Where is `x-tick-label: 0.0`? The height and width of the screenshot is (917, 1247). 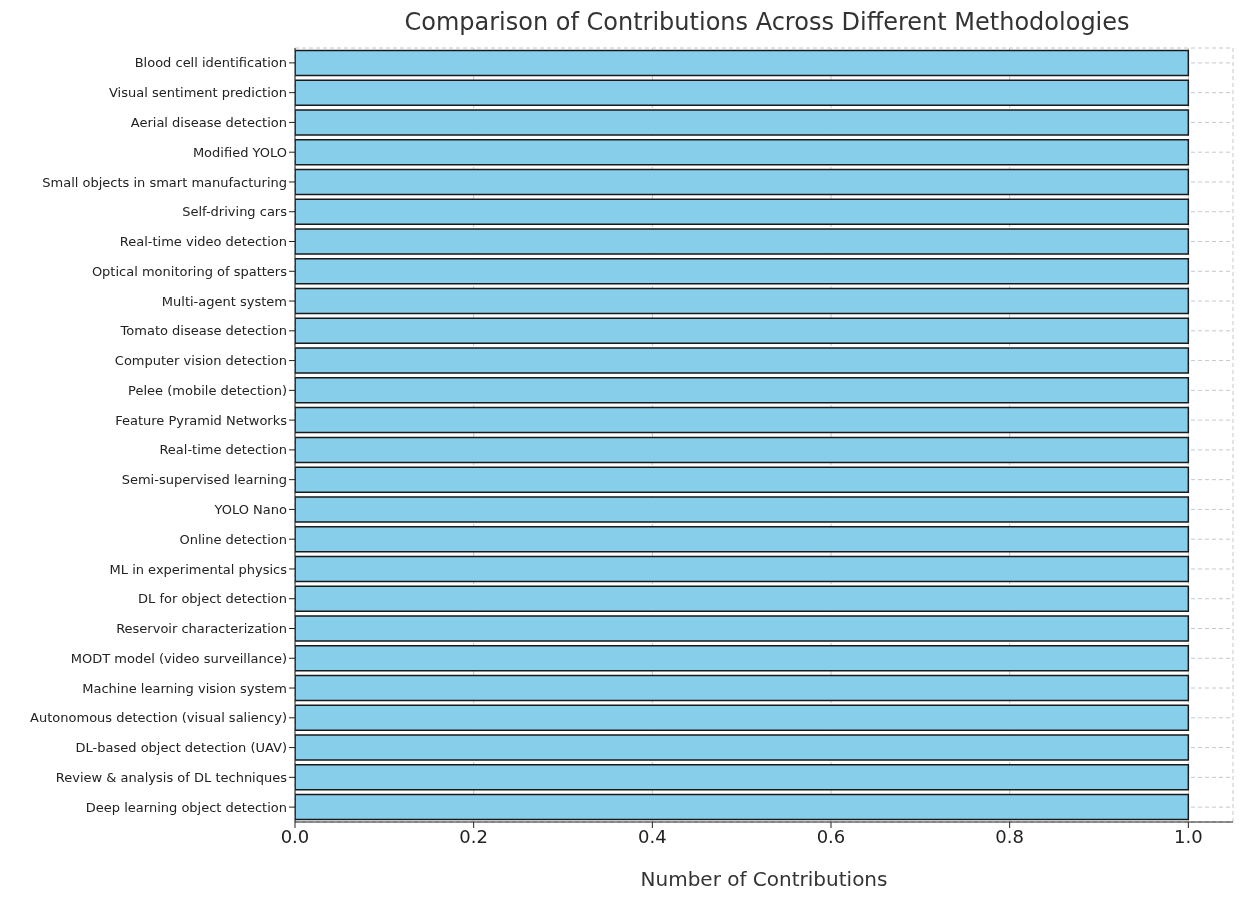 x-tick-label: 0.0 is located at coordinates (295, 836).